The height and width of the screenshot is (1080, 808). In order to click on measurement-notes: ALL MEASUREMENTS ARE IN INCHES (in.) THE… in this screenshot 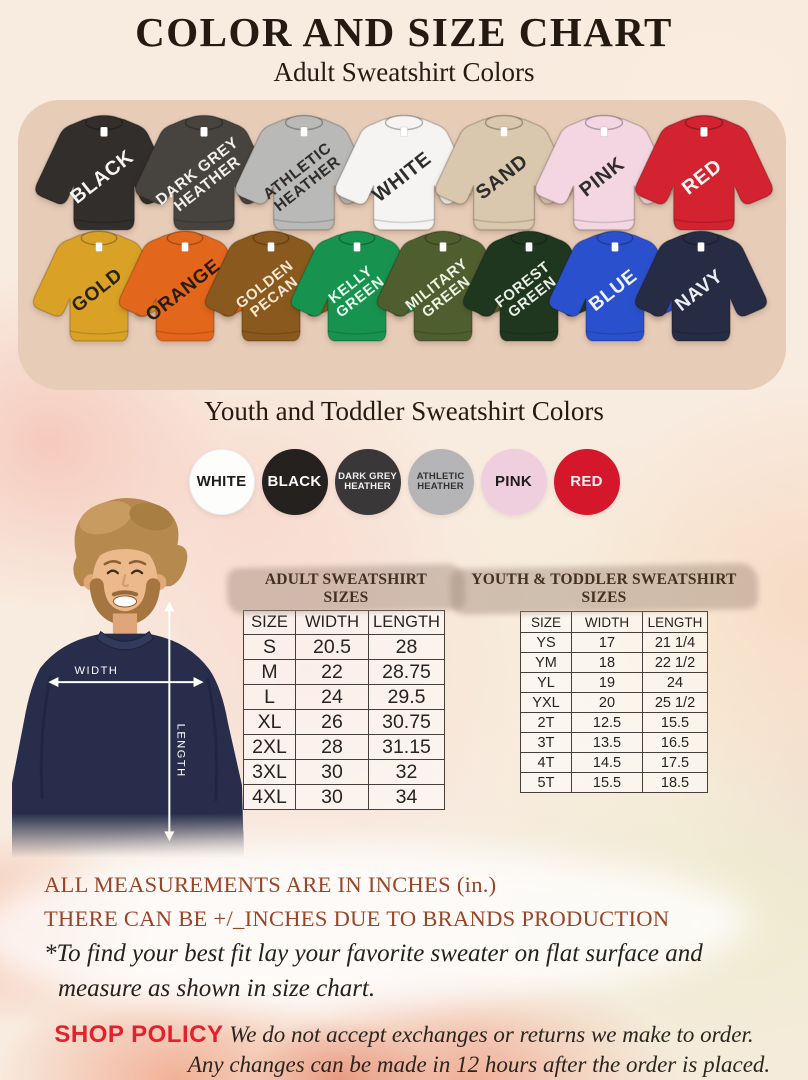, I will do `click(404, 937)`.